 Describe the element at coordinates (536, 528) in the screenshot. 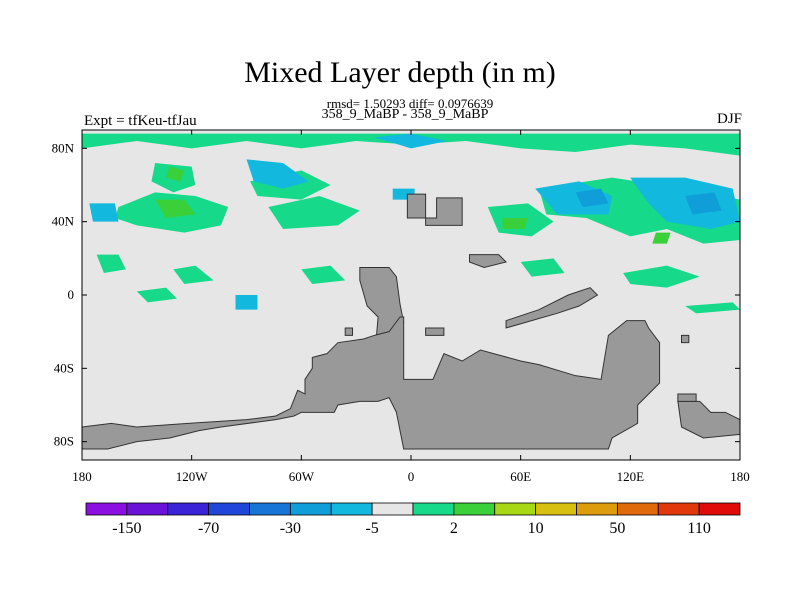

I see `colorbar-label-5: 10` at that location.